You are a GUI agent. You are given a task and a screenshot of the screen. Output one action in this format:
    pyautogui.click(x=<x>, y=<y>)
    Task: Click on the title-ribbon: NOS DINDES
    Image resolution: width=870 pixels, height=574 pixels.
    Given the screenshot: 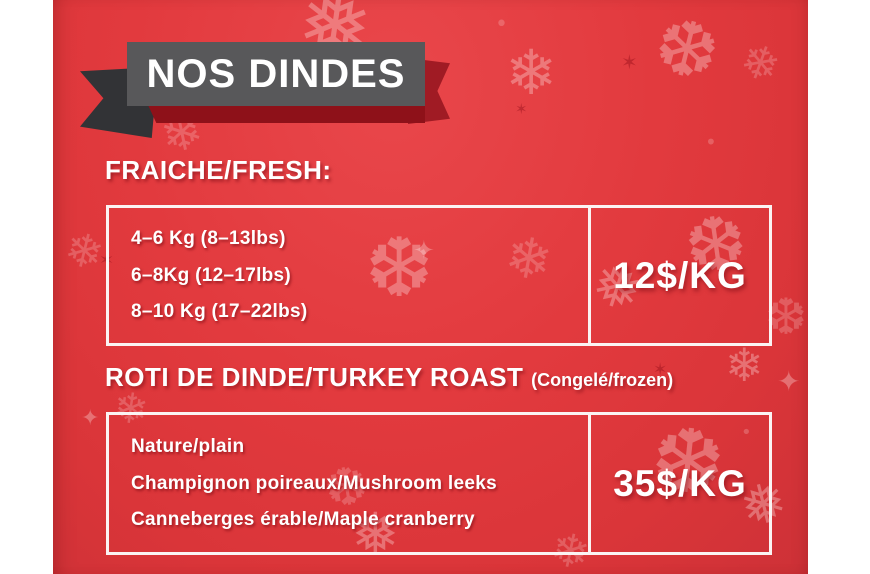 What is the action you would take?
    pyautogui.click(x=276, y=74)
    